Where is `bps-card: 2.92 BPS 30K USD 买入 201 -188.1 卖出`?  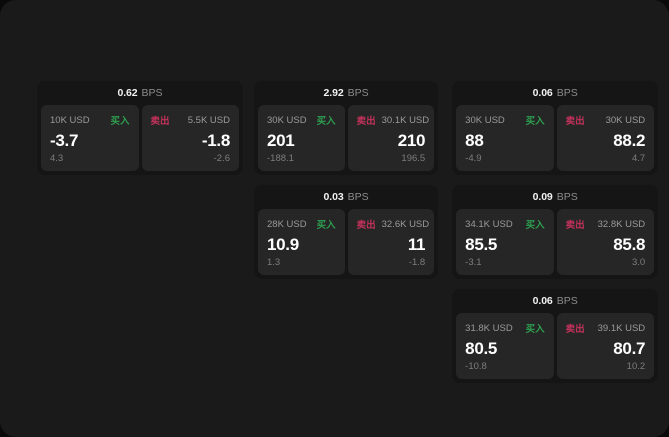 bps-card: 2.92 BPS 30K USD 买入 201 -188.1 卖出 is located at coordinates (346, 128).